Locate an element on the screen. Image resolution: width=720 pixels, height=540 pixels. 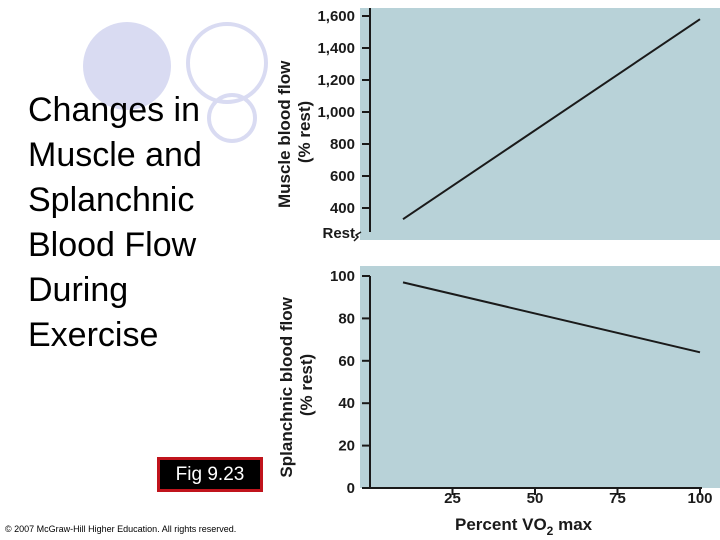
muscle-y-tick-label: 1,200 is located at coordinates (336, 80).